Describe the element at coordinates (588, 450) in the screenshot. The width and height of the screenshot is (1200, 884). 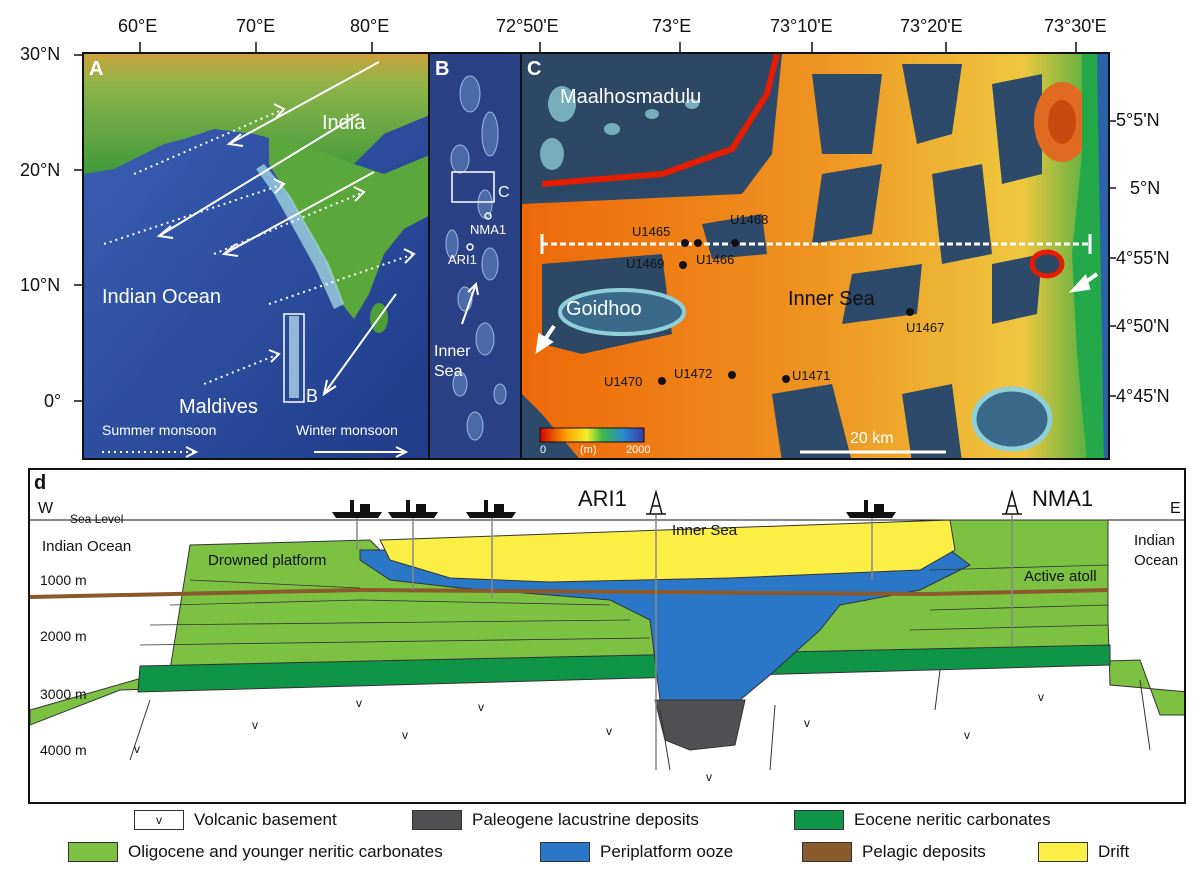
I see `colorbar-unit: (m)` at that location.